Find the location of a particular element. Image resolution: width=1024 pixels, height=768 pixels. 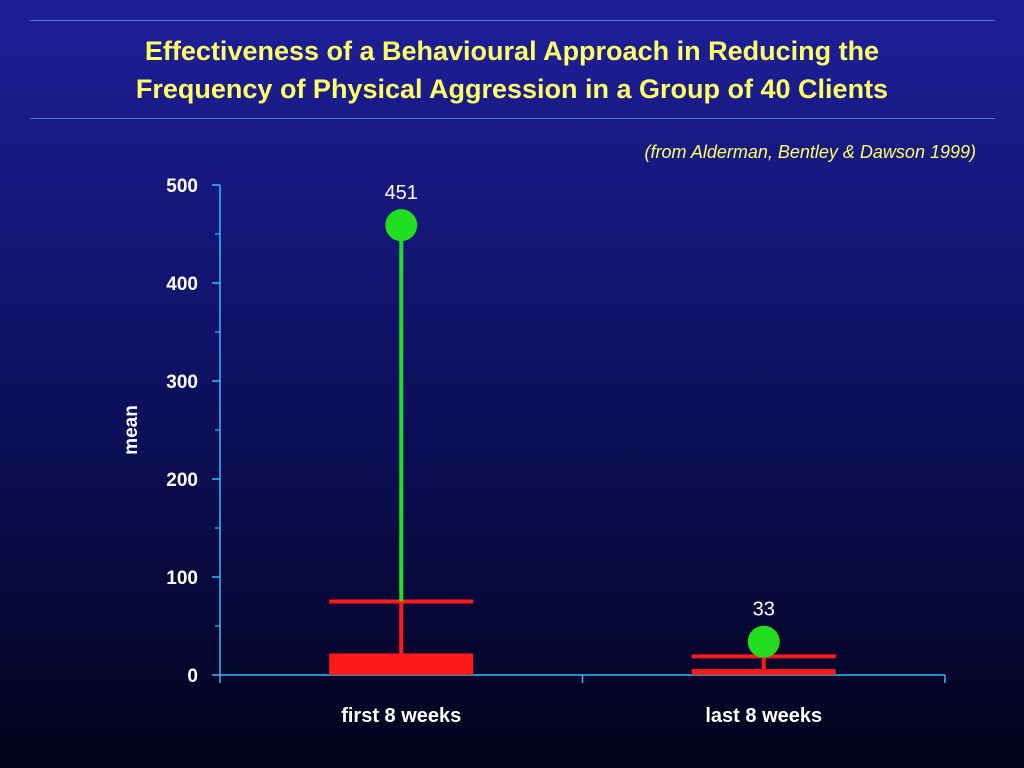

x-tick-label: first 8 weeks is located at coordinates (401, 716).